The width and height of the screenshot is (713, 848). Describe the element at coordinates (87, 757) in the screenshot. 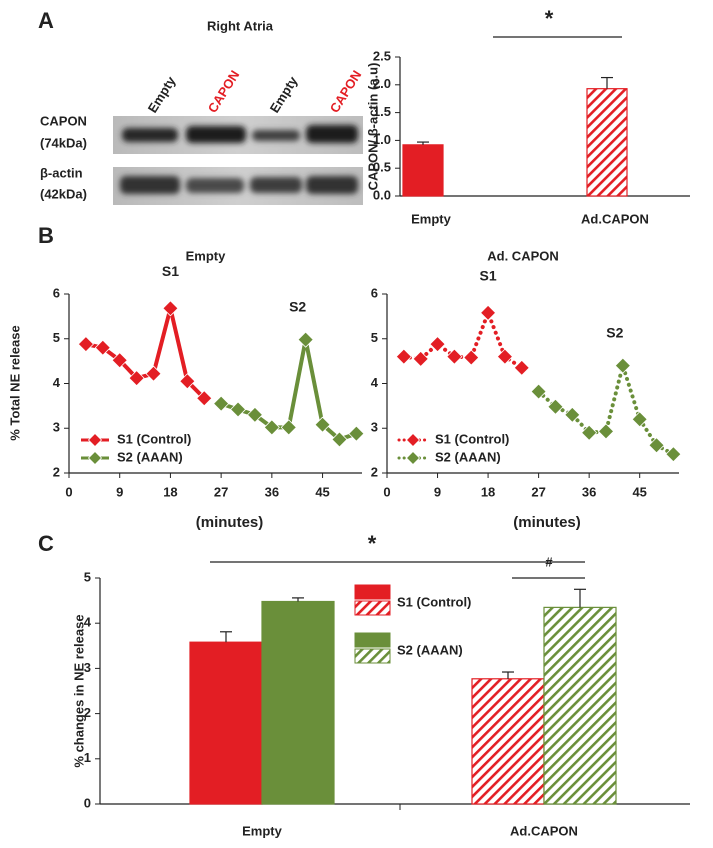

I see `y-tick-label: 1` at that location.